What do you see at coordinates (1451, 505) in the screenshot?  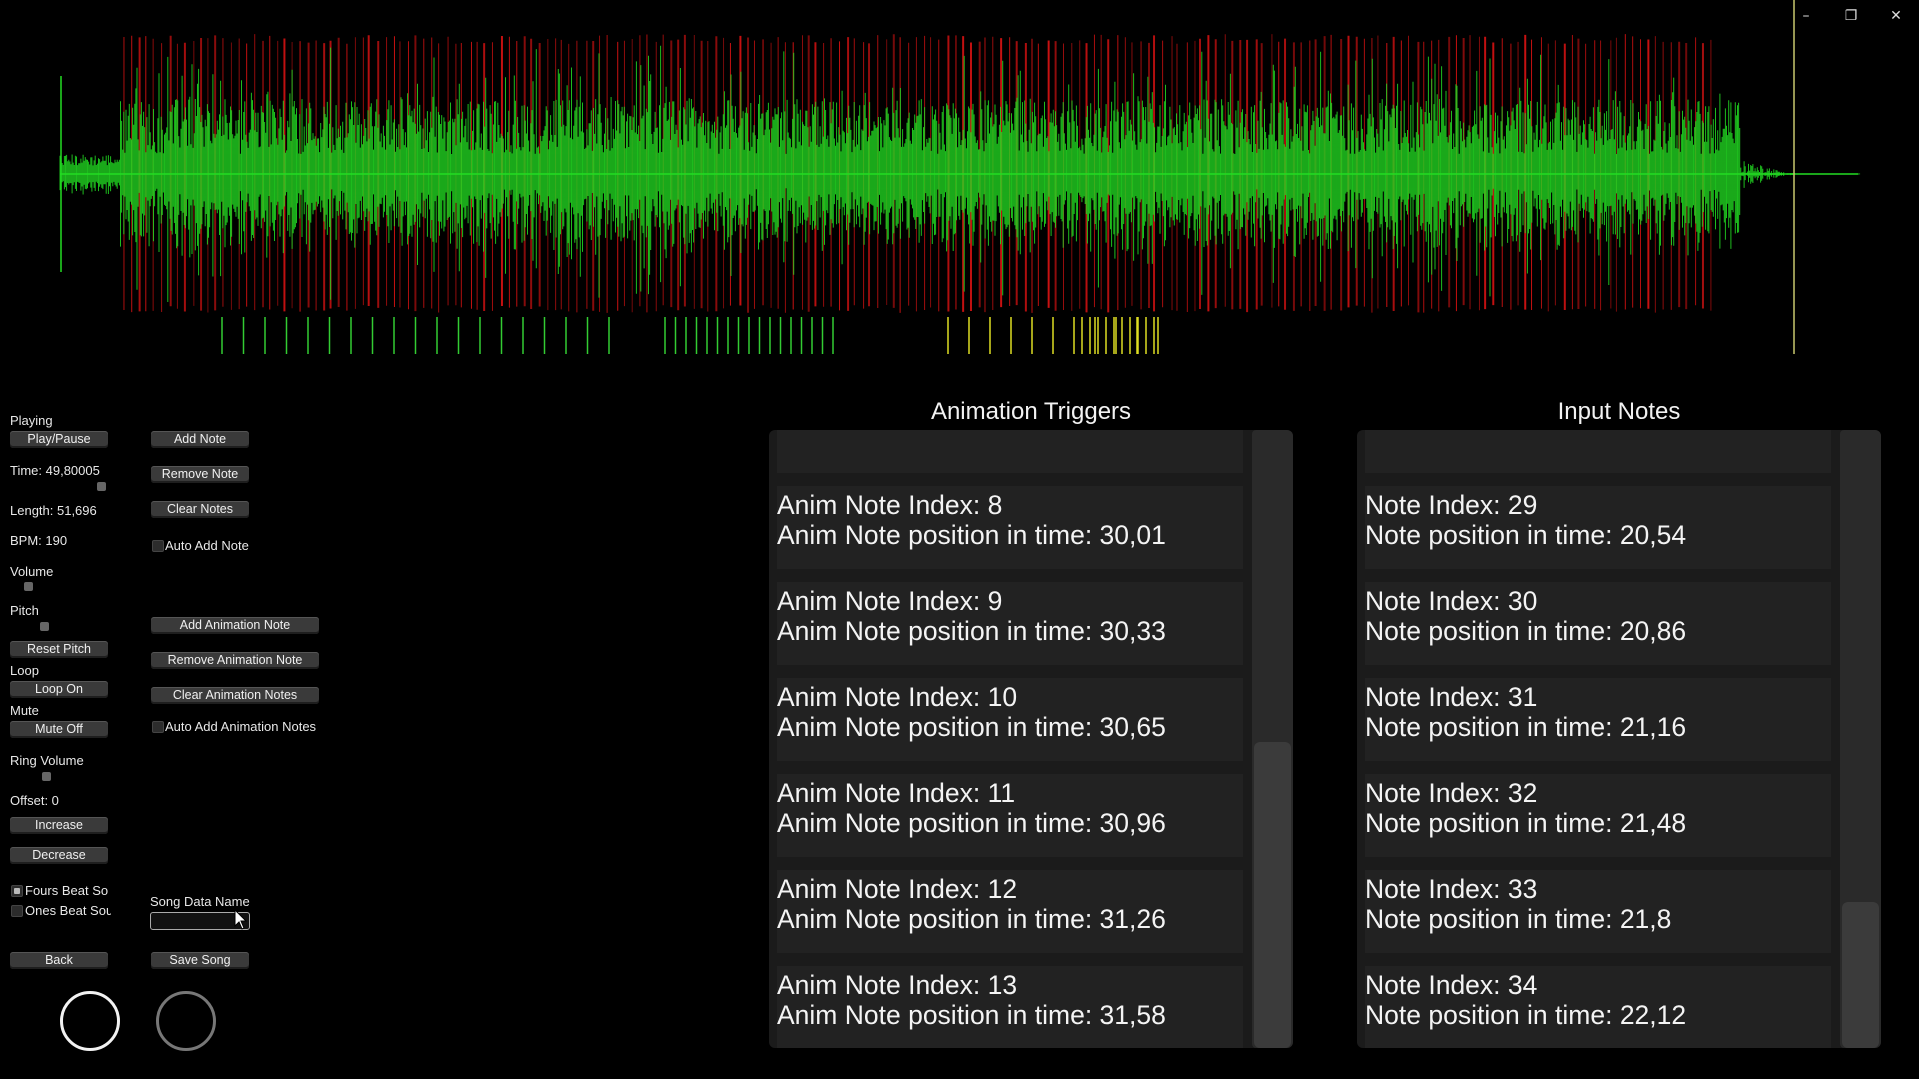 I see `note-index-text: Note Index: 29` at bounding box center [1451, 505].